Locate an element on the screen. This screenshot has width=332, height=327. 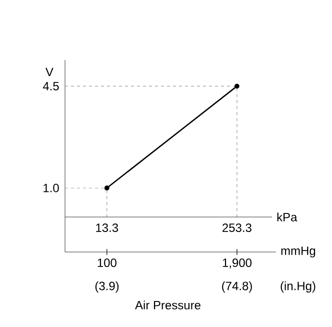
x2-tick-label: 100 is located at coordinates (107, 263).